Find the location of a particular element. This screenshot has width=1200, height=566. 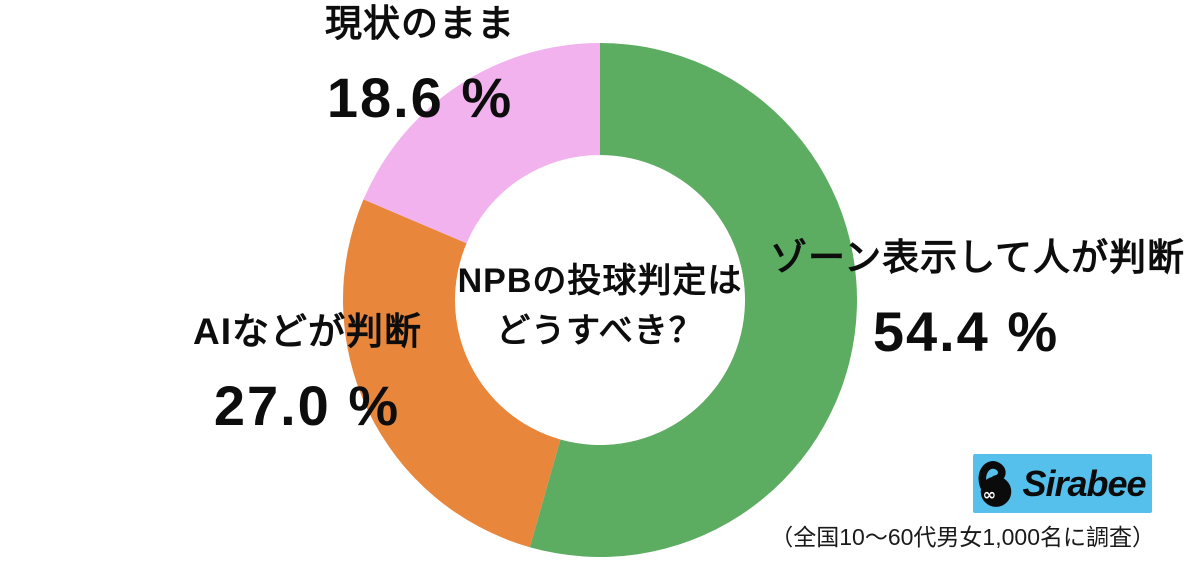

segment-label: AIなどが判断 is located at coordinates (307, 331).